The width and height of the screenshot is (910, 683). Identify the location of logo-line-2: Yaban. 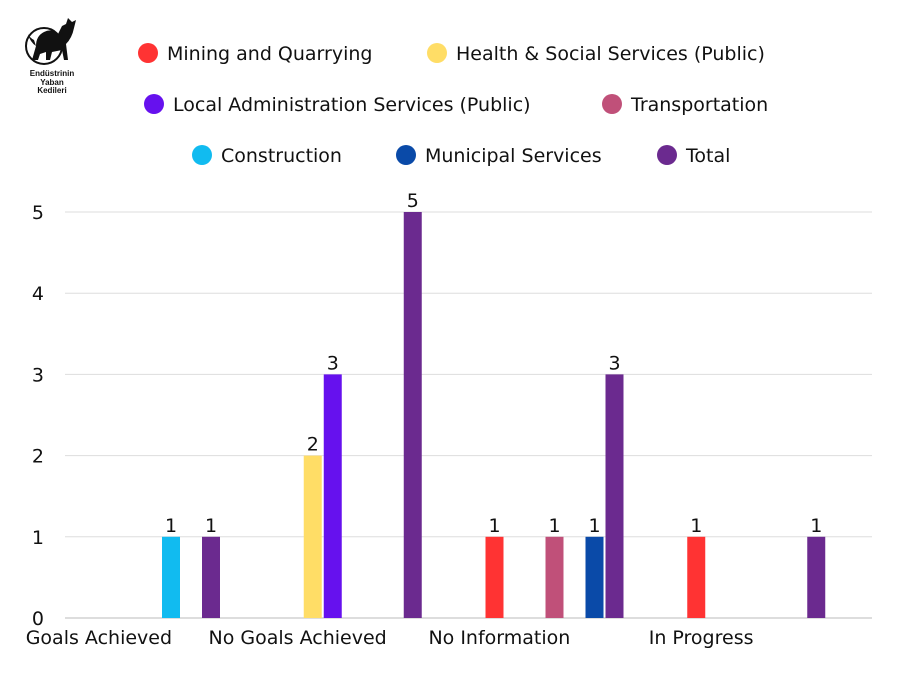
(52, 82).